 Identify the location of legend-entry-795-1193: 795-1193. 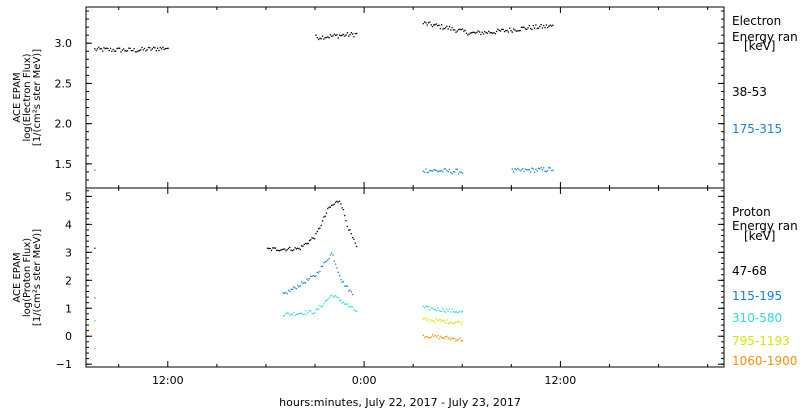
(761, 341).